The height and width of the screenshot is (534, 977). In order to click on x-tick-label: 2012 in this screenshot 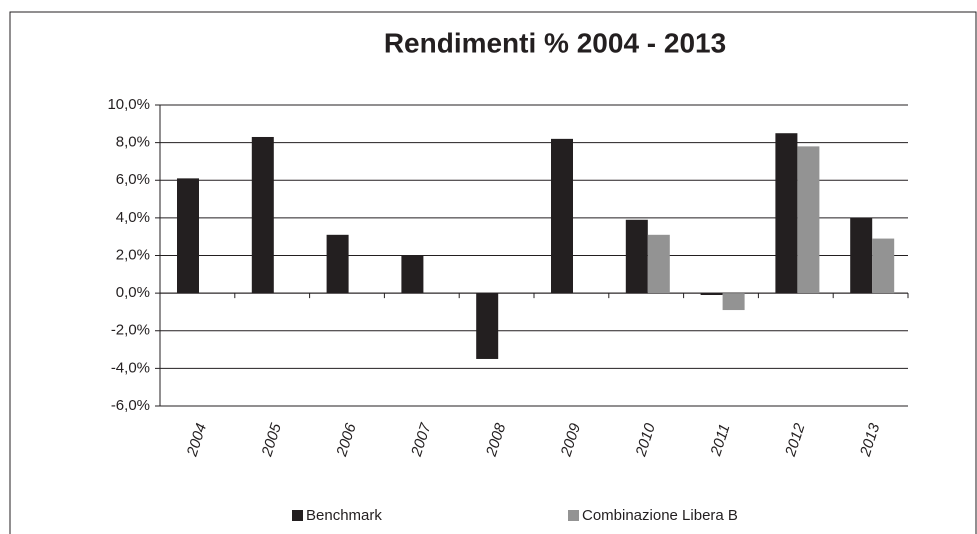, I will do `click(795, 440)`.